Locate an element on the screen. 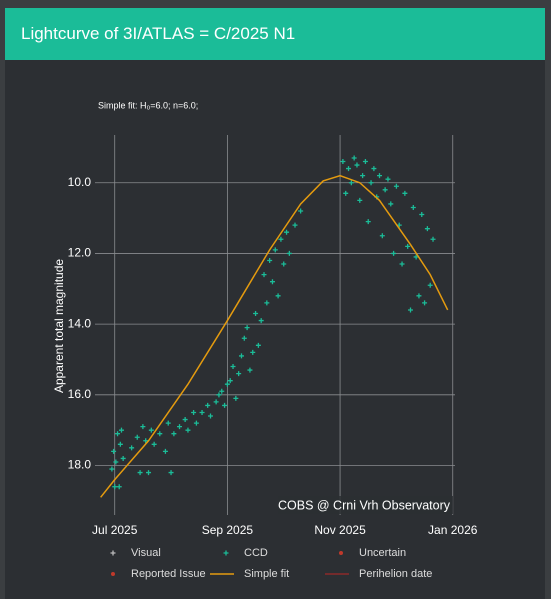  y-axis-label: Apparent total magnitude is located at coordinates (59, 326).